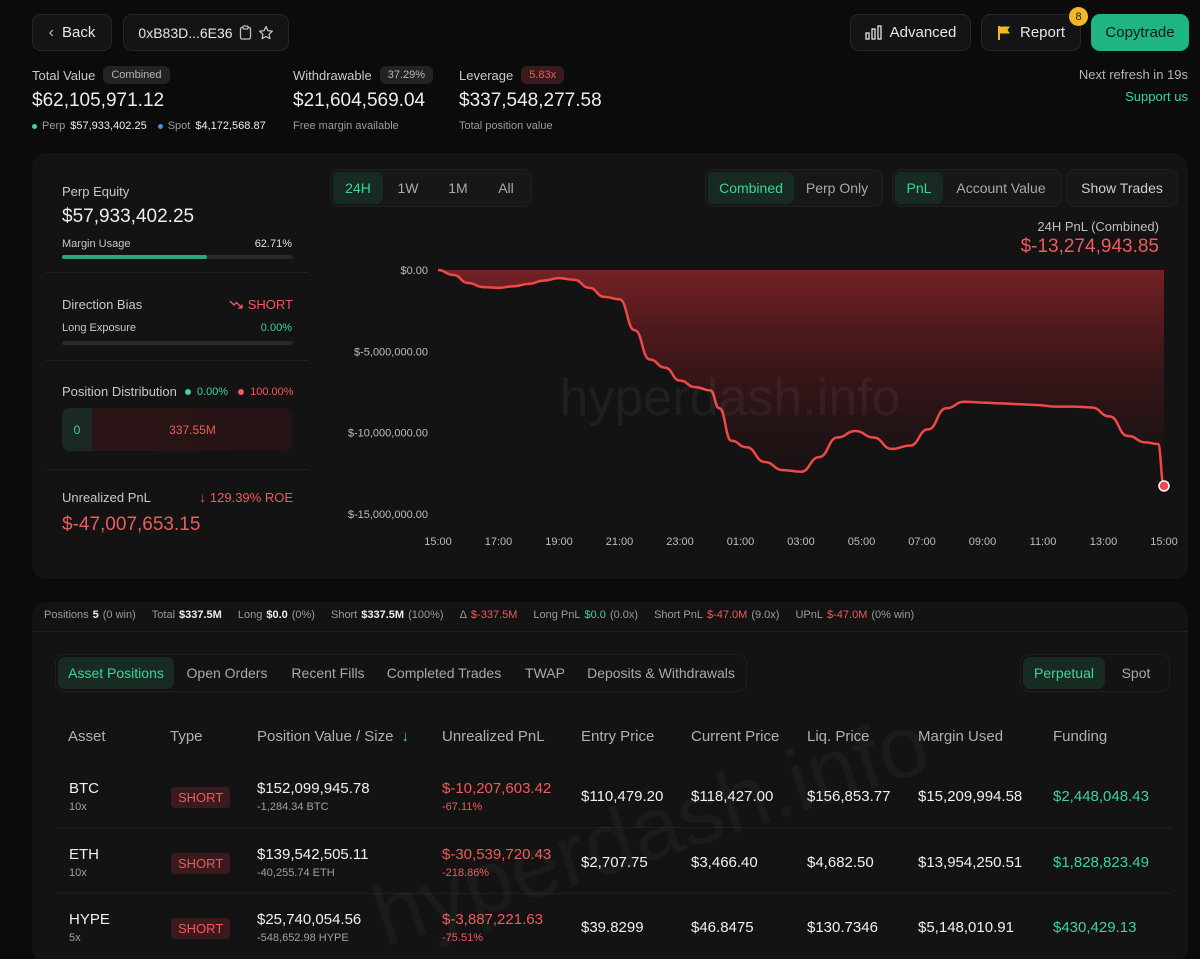 This screenshot has width=1200, height=959. What do you see at coordinates (90, 615) in the screenshot?
I see `stat-positions: Positions 5 (0 win)` at bounding box center [90, 615].